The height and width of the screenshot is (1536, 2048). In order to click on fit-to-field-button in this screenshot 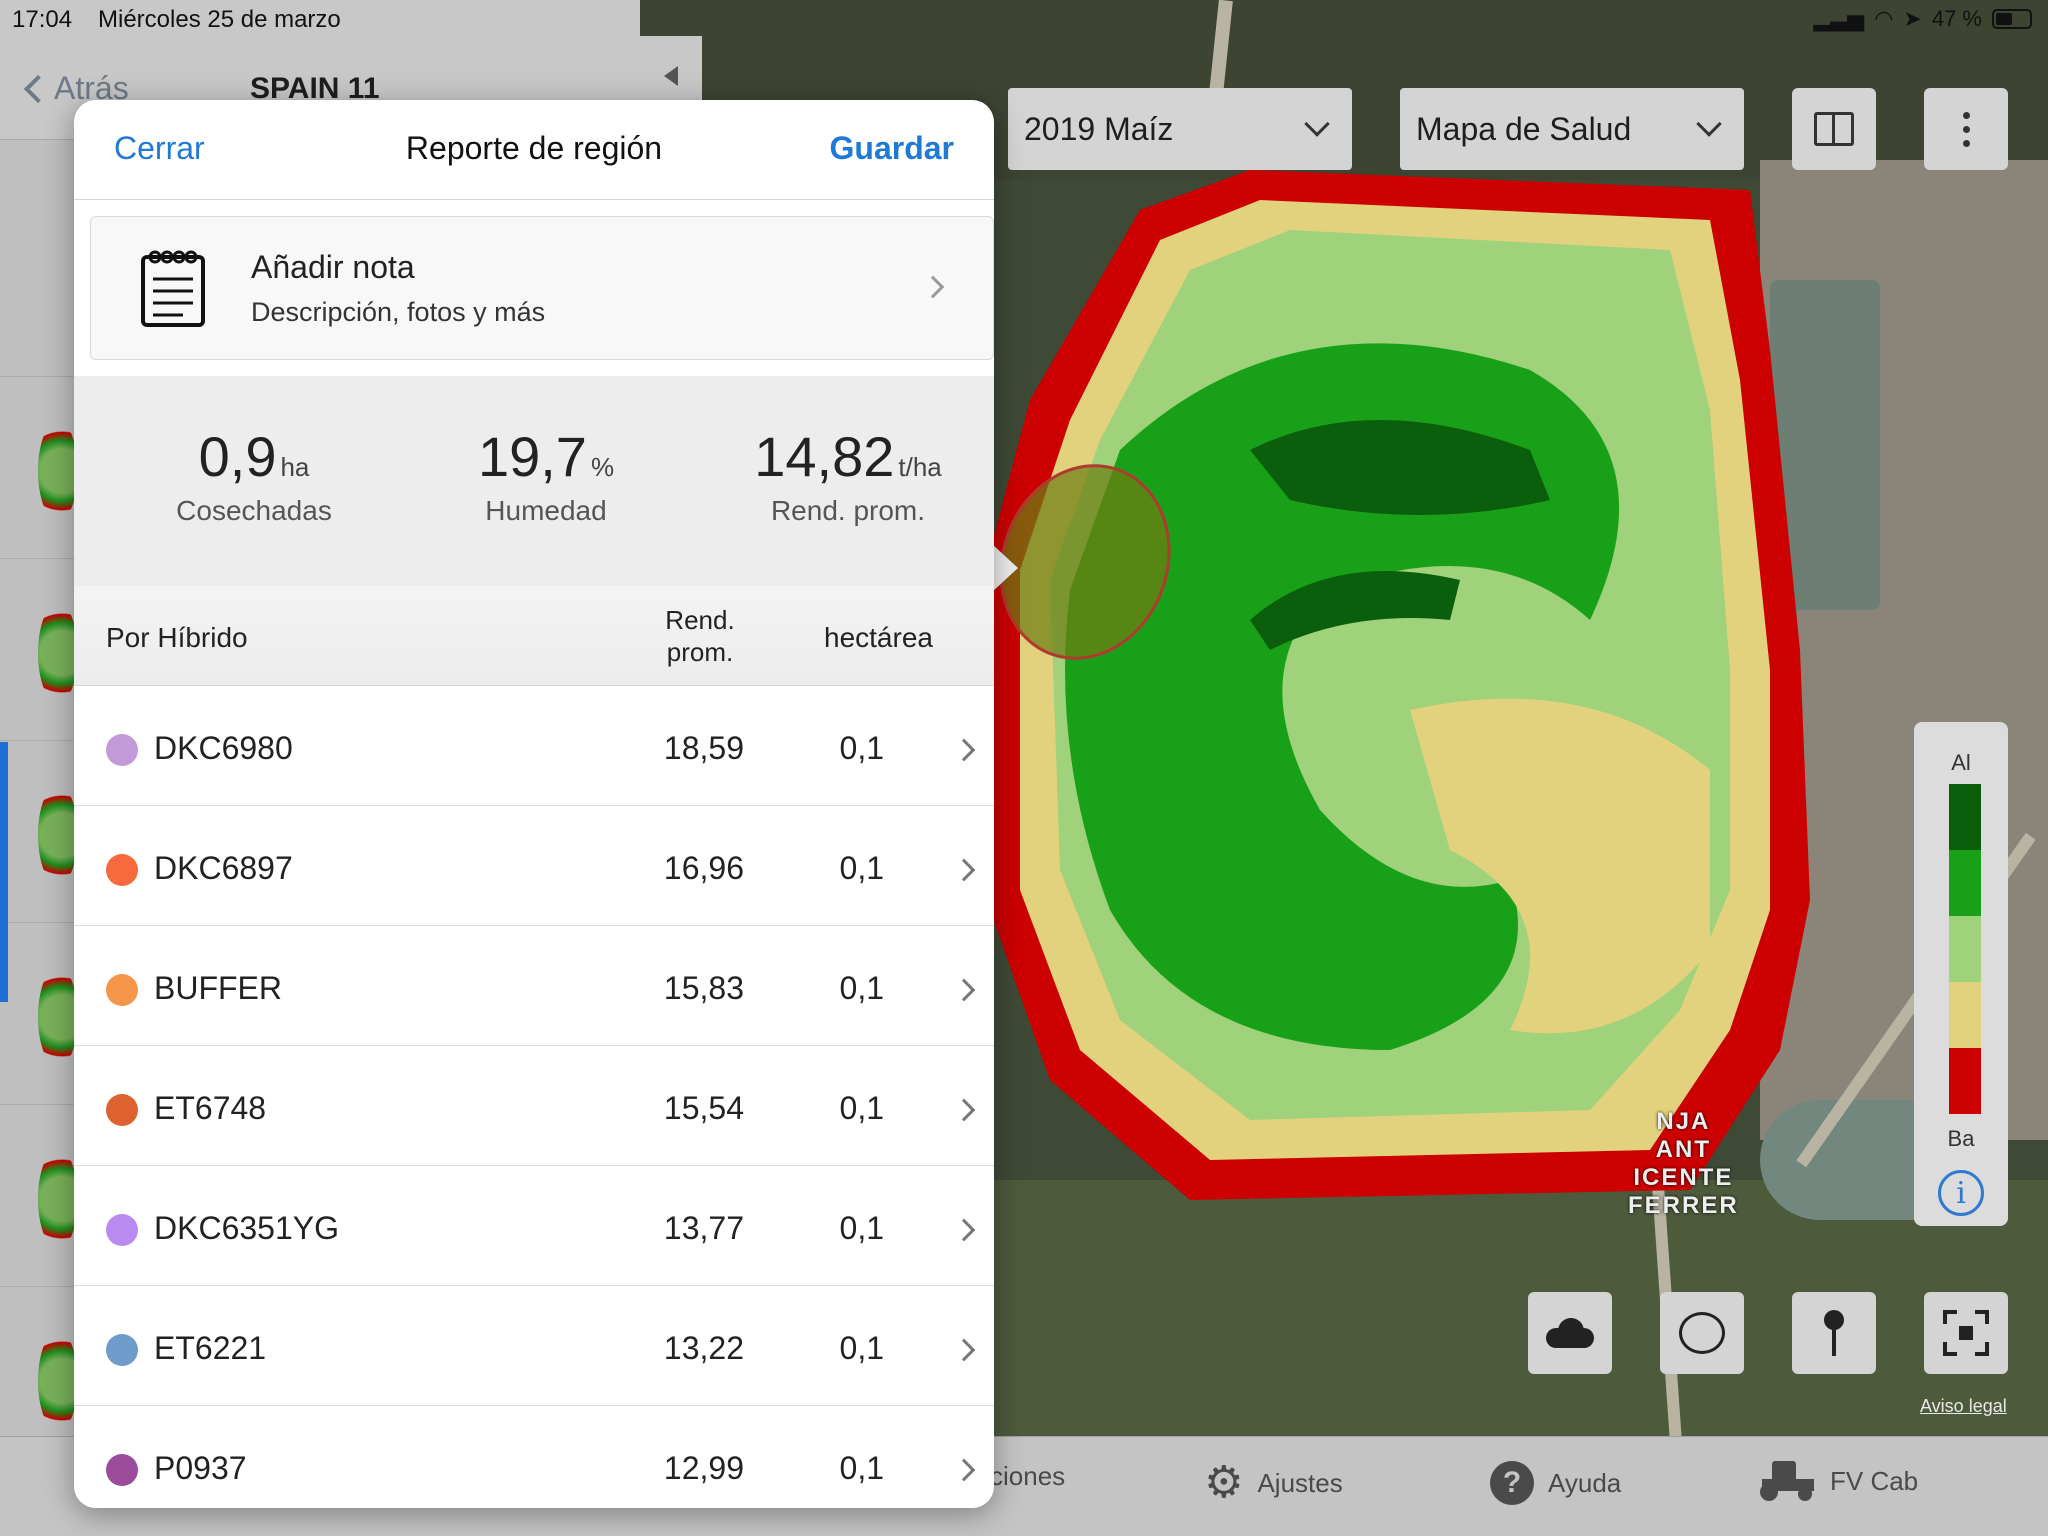, I will do `click(1966, 1333)`.